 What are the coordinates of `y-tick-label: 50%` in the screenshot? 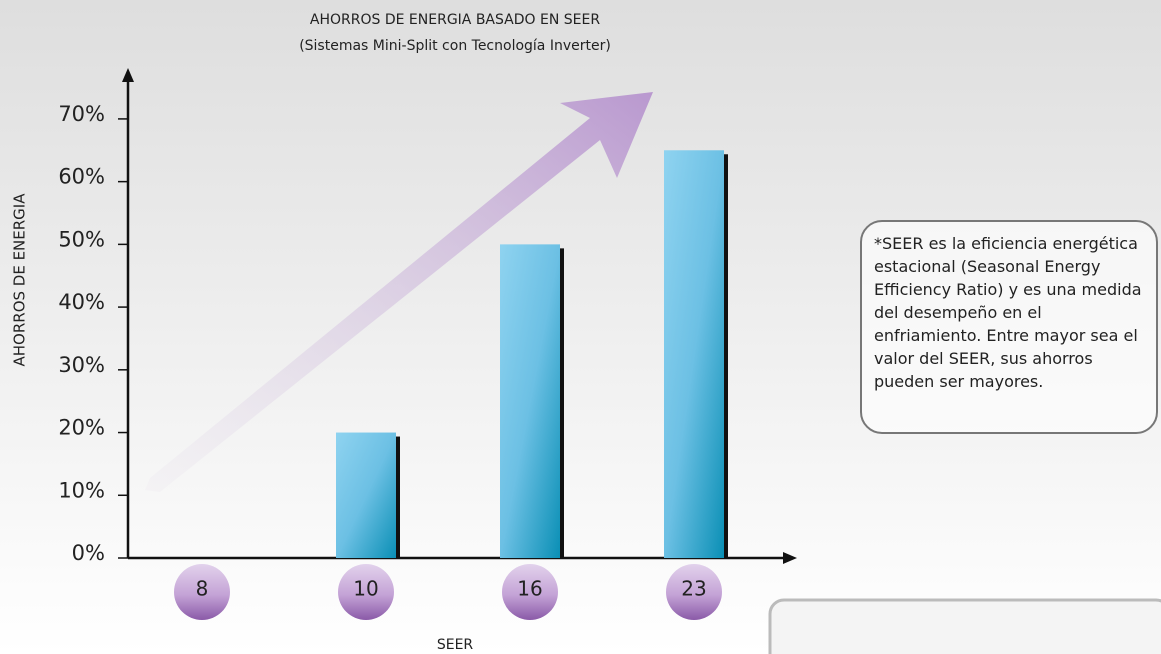 It's located at (81, 239).